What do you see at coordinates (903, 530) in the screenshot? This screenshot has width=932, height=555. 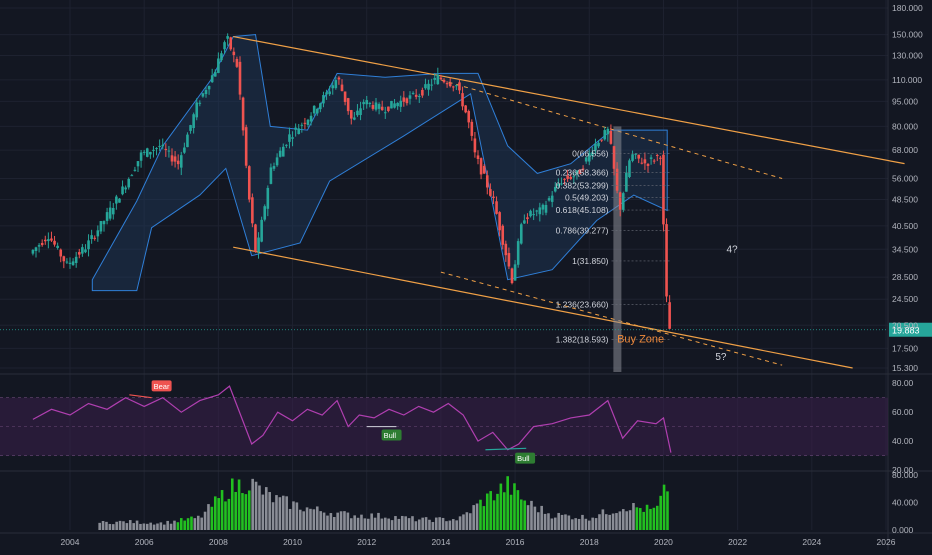 I see `volume-axis-label: 0.000` at bounding box center [903, 530].